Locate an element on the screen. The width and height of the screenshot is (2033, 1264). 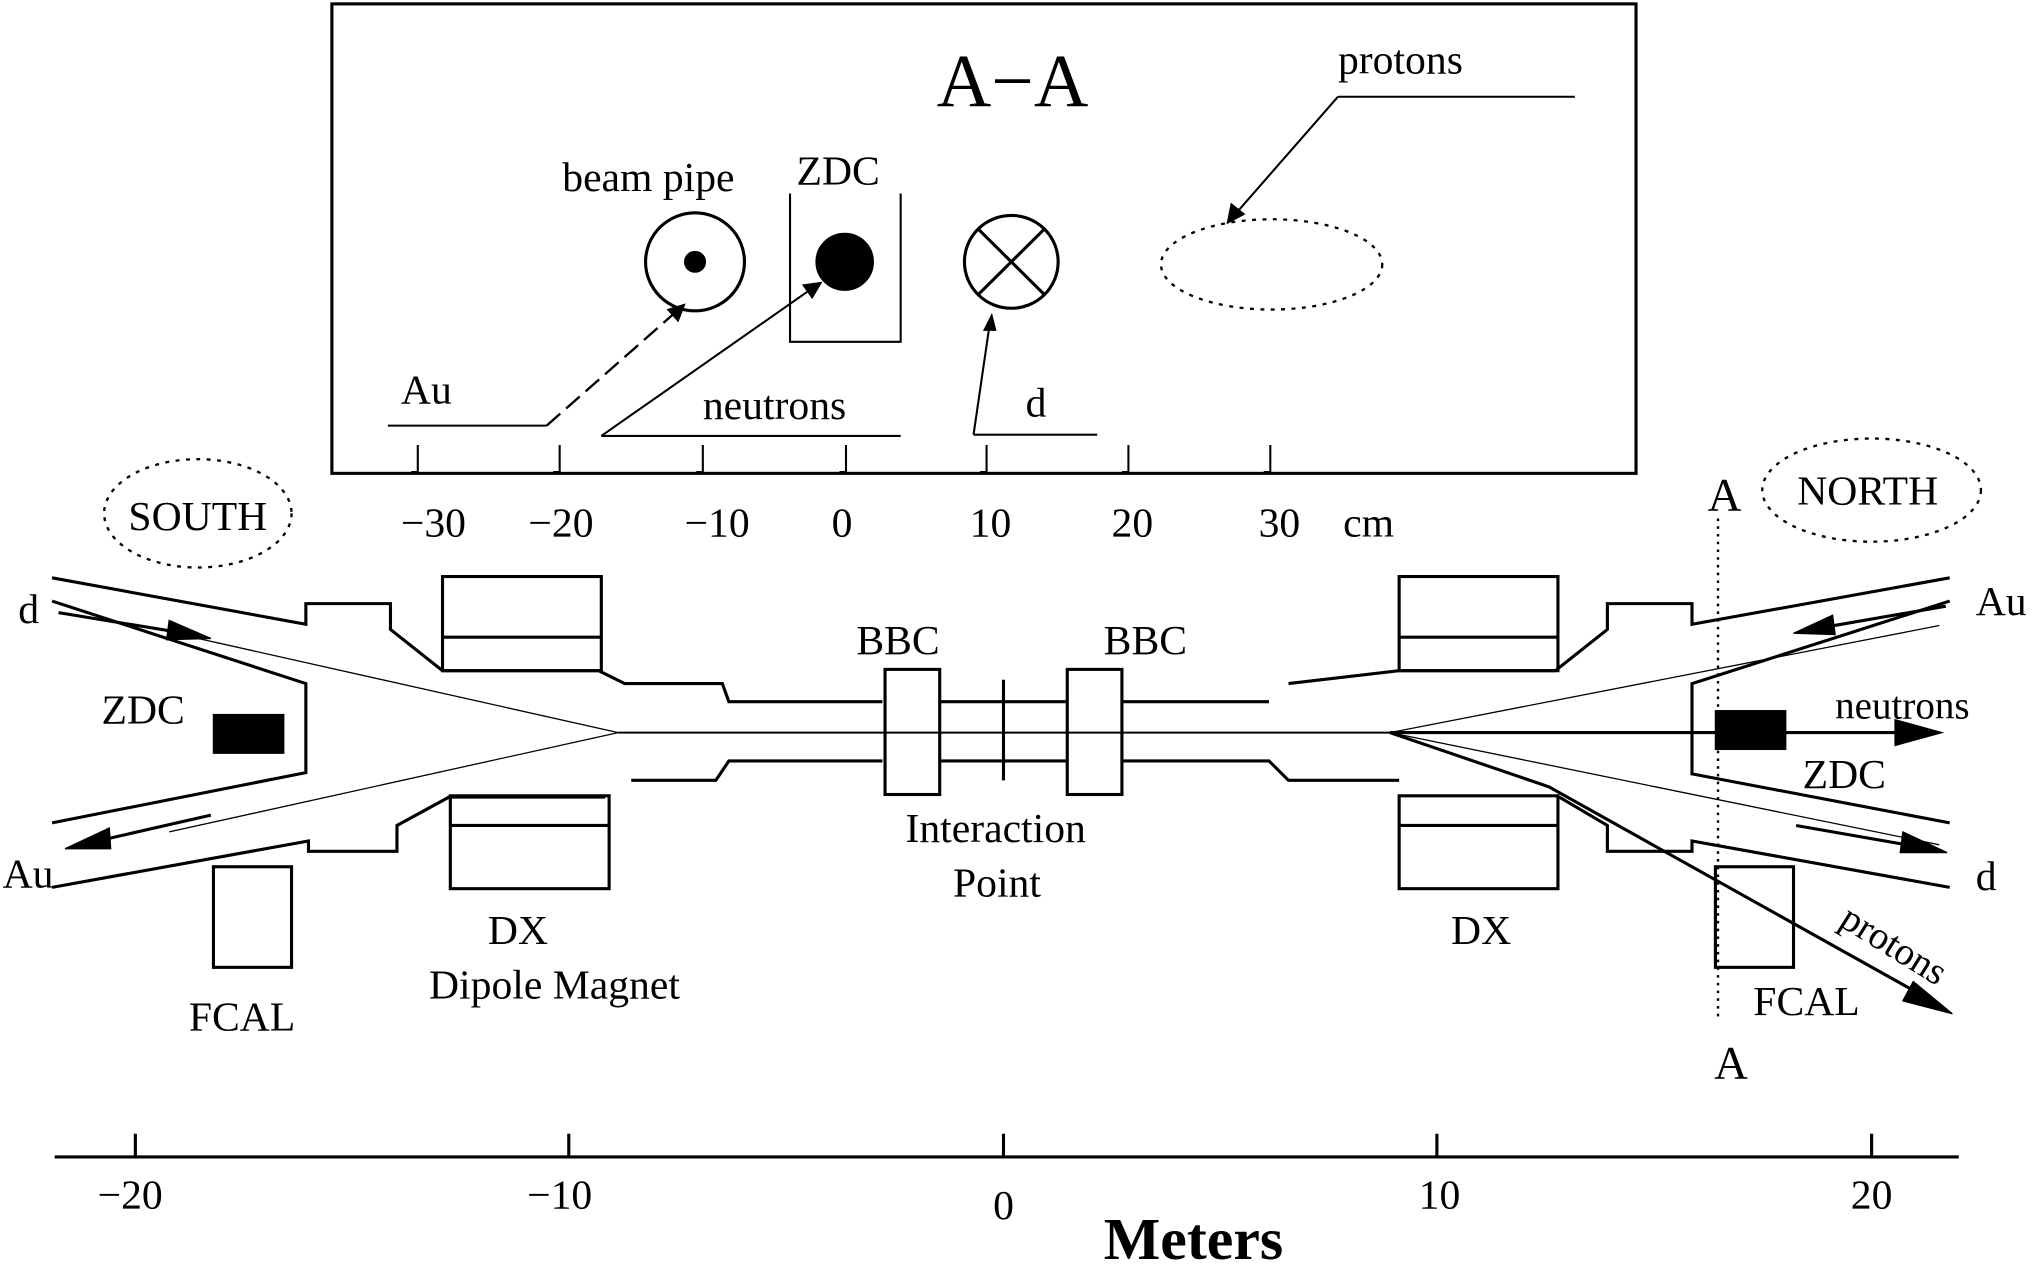
north-d-beam-label: d is located at coordinates (1986, 876).